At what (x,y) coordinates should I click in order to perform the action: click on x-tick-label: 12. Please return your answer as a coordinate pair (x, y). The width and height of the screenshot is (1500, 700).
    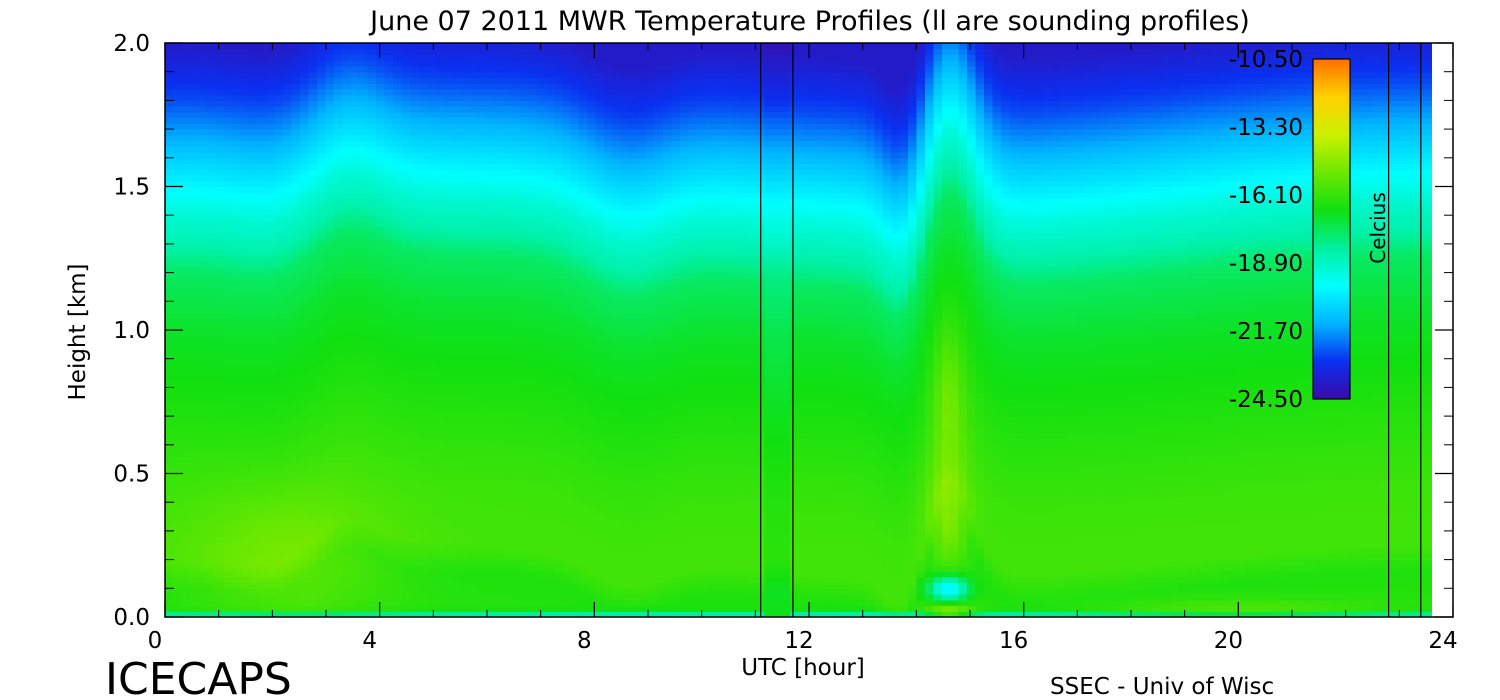
    Looking at the image, I should click on (798, 641).